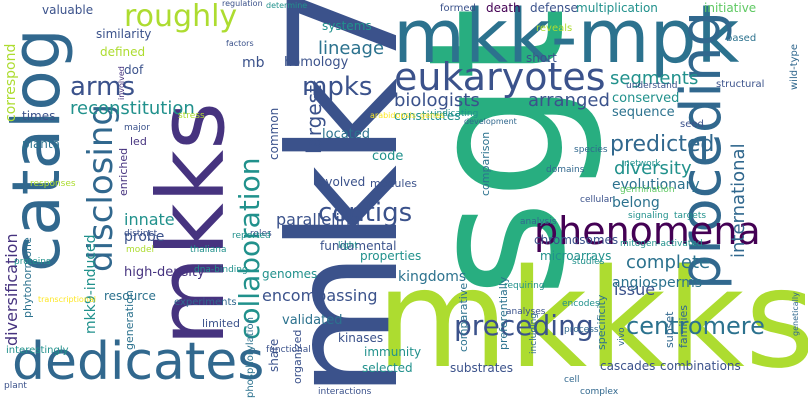 This screenshot has width=808, height=404. Describe the element at coordinates (740, 84) in the screenshot. I see `word-structural: structural` at that location.